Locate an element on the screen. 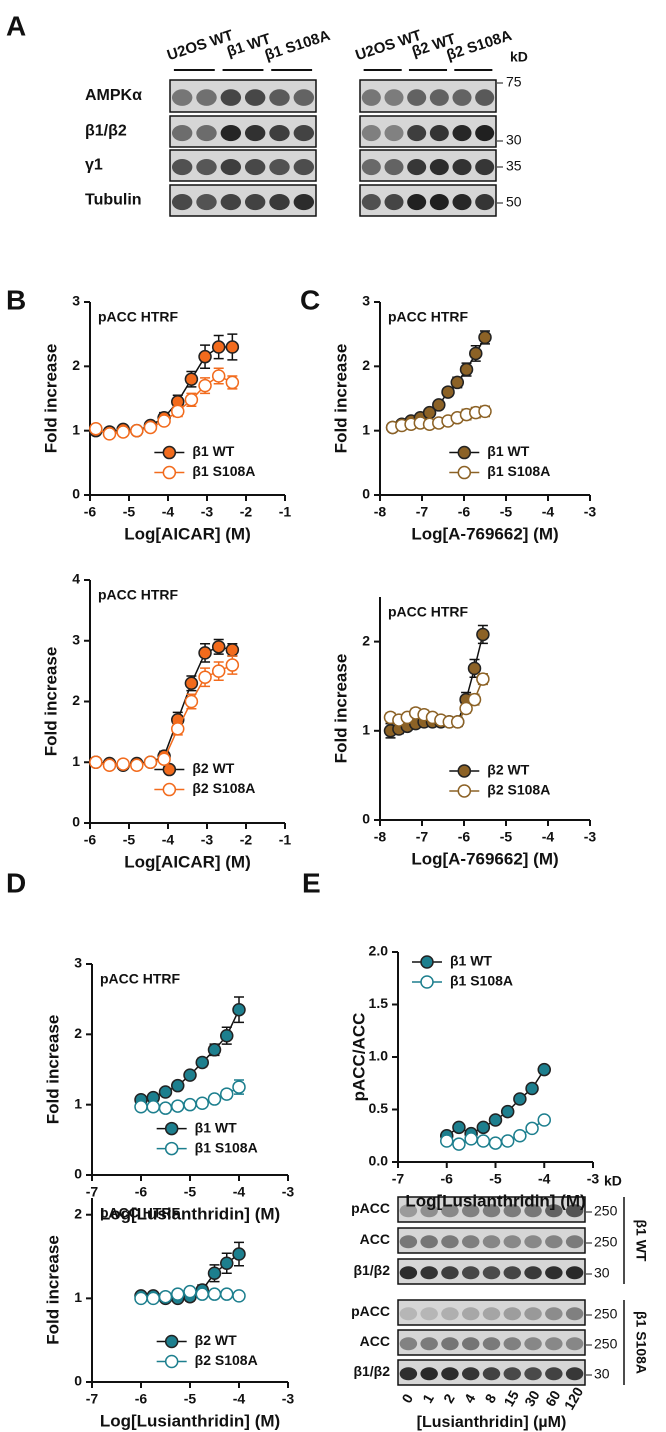 Image resolution: width=666 pixels, height=1432 pixels. x-tick-label: -5 is located at coordinates (506, 837).